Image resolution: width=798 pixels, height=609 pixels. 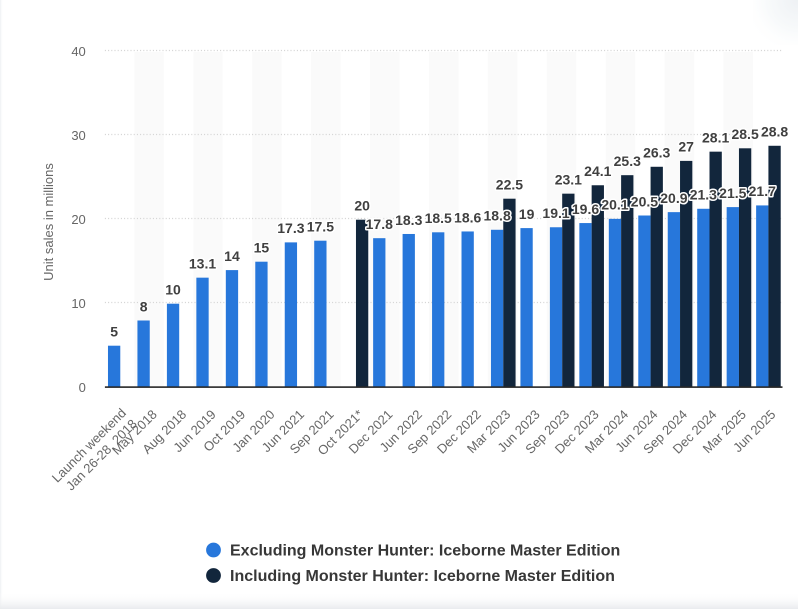 I want to click on svg-text: 28.5, so click(x=744, y=134).